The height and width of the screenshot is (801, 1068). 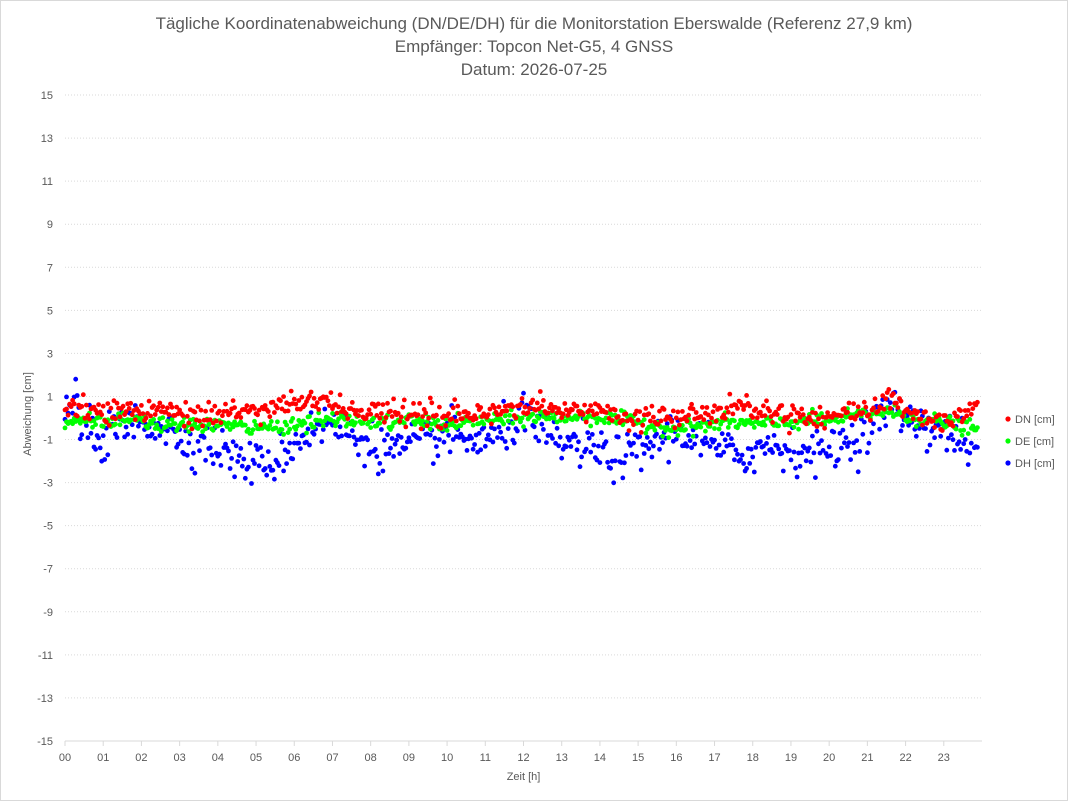 What do you see at coordinates (50, 268) in the screenshot?
I see `y-tick-label: 7` at bounding box center [50, 268].